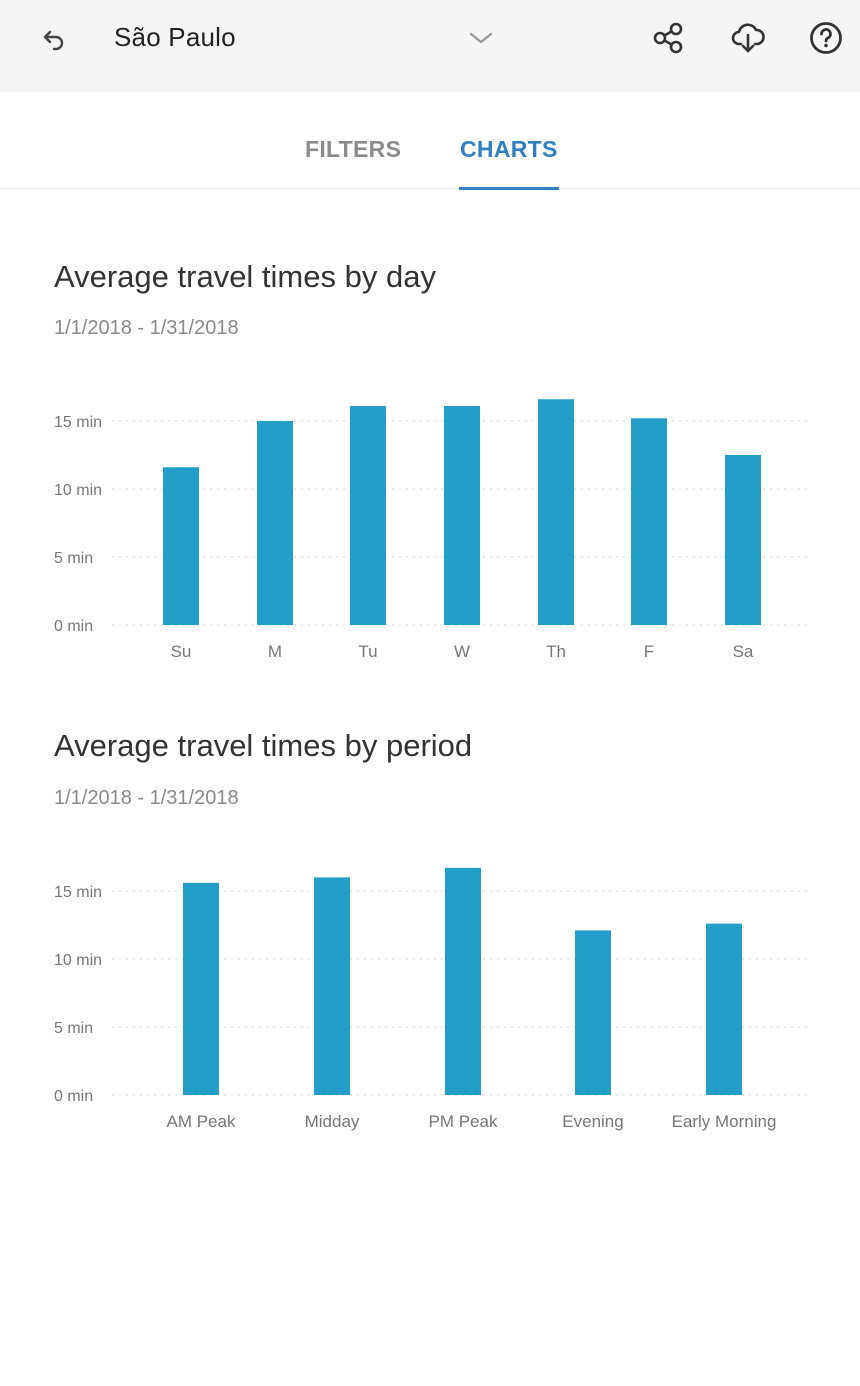 The height and width of the screenshot is (1386, 860). I want to click on chart-title-by-day: Average travel times by day, so click(245, 276).